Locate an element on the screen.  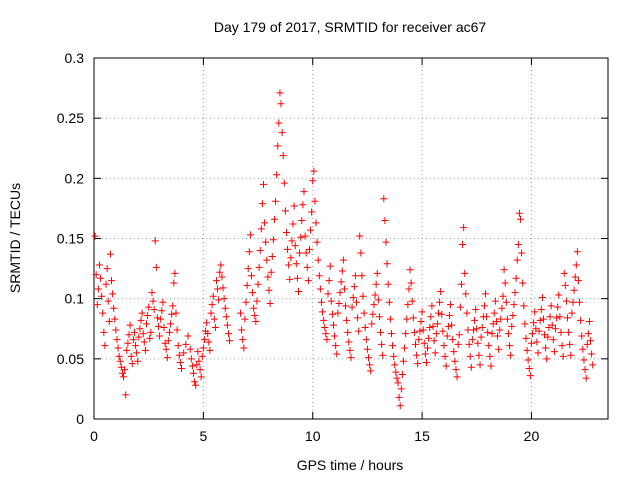
y-tick-label: 0.25 is located at coordinates (70, 118).